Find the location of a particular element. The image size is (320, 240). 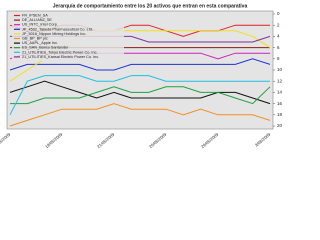

x-tick-label: 3/06/2009 is located at coordinates (263, 139).